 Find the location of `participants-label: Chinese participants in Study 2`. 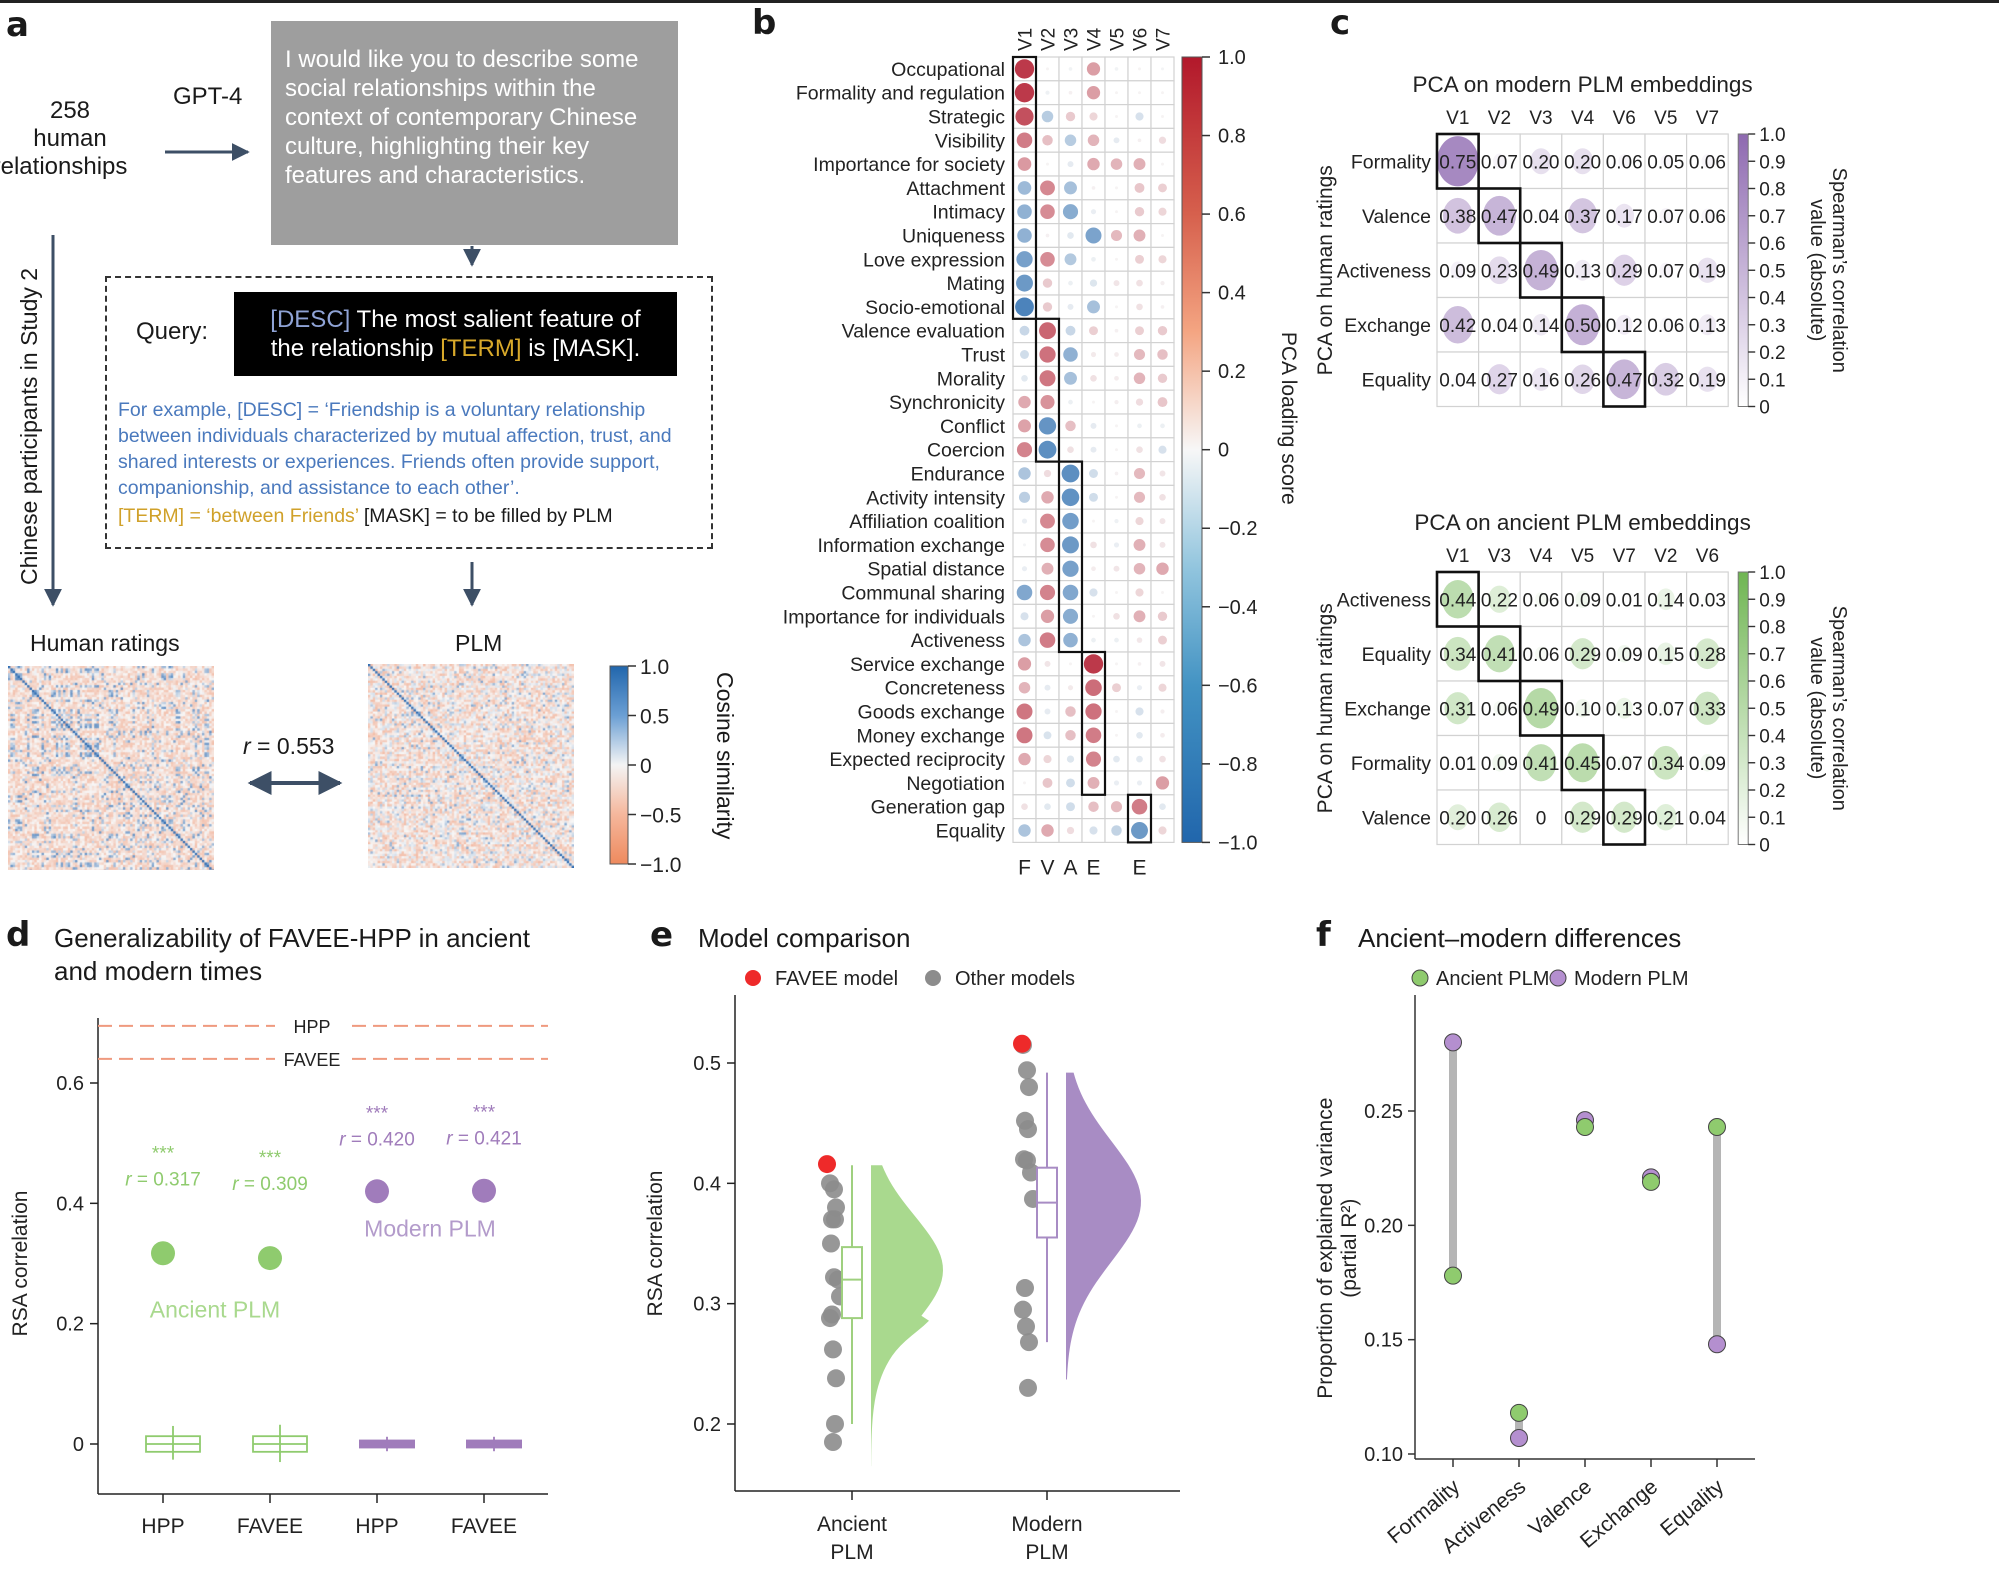

participants-label: Chinese participants in Study 2 is located at coordinates (29, 426).